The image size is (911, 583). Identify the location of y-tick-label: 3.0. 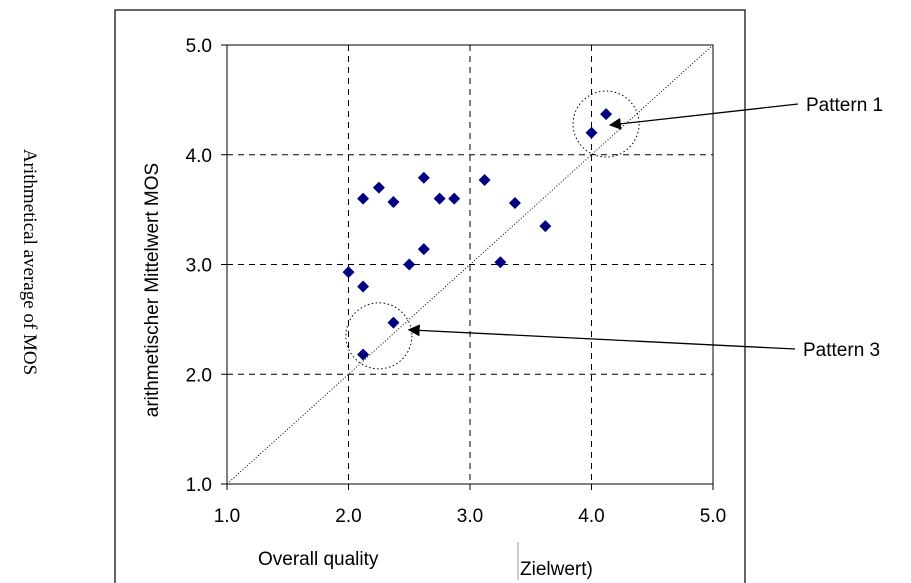
(199, 266).